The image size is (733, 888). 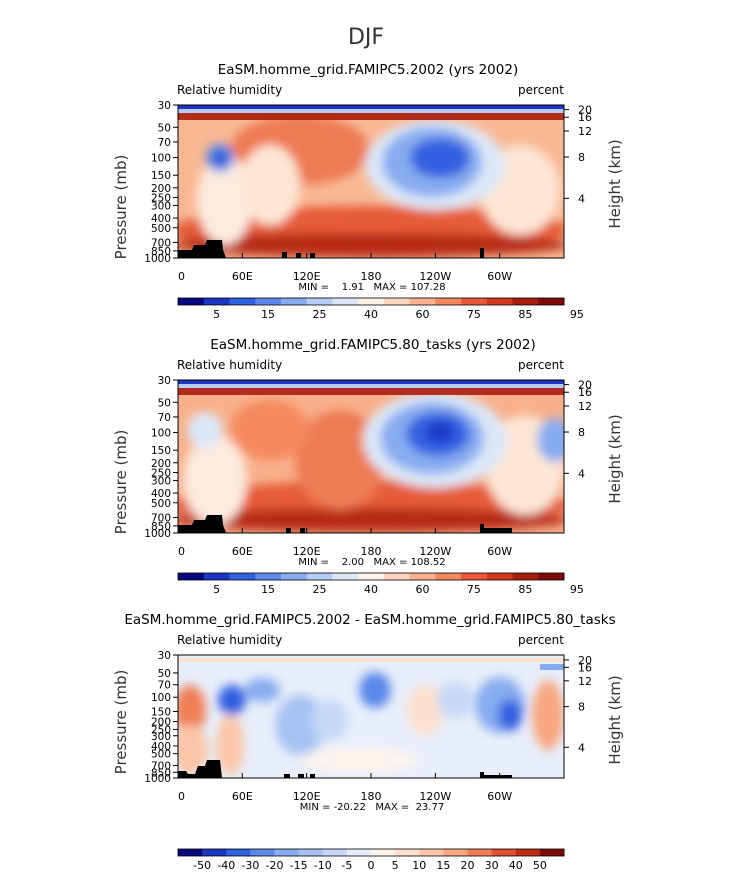 I want to click on panel-3-contour-field, so click(x=371, y=716).